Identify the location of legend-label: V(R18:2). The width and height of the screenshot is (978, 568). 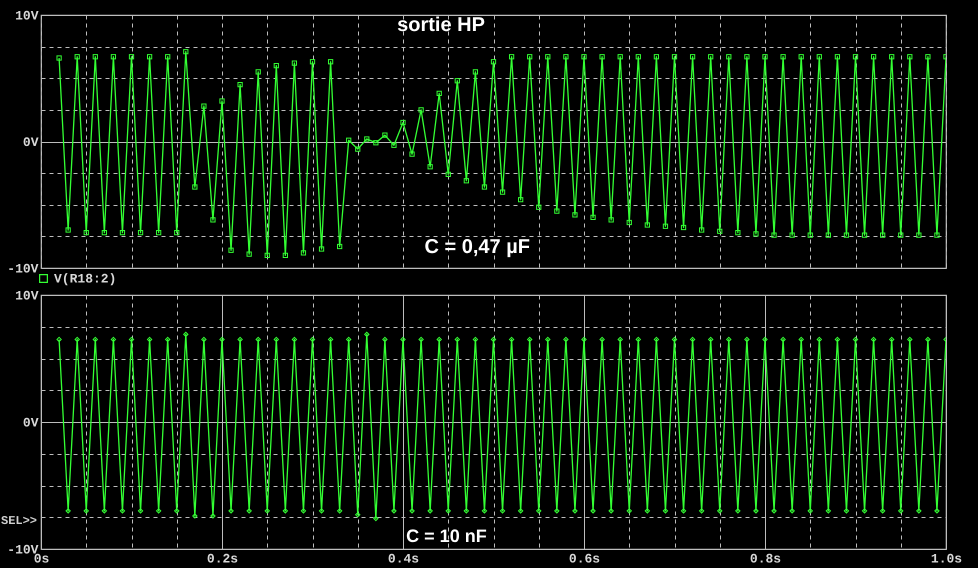
(85, 279).